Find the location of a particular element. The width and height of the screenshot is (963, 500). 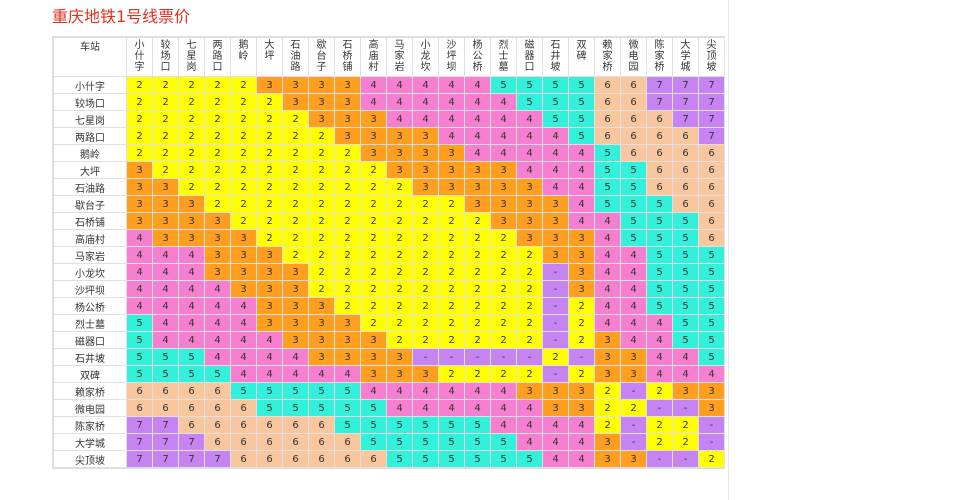

column-header-label: 较场口 is located at coordinates (165, 56).